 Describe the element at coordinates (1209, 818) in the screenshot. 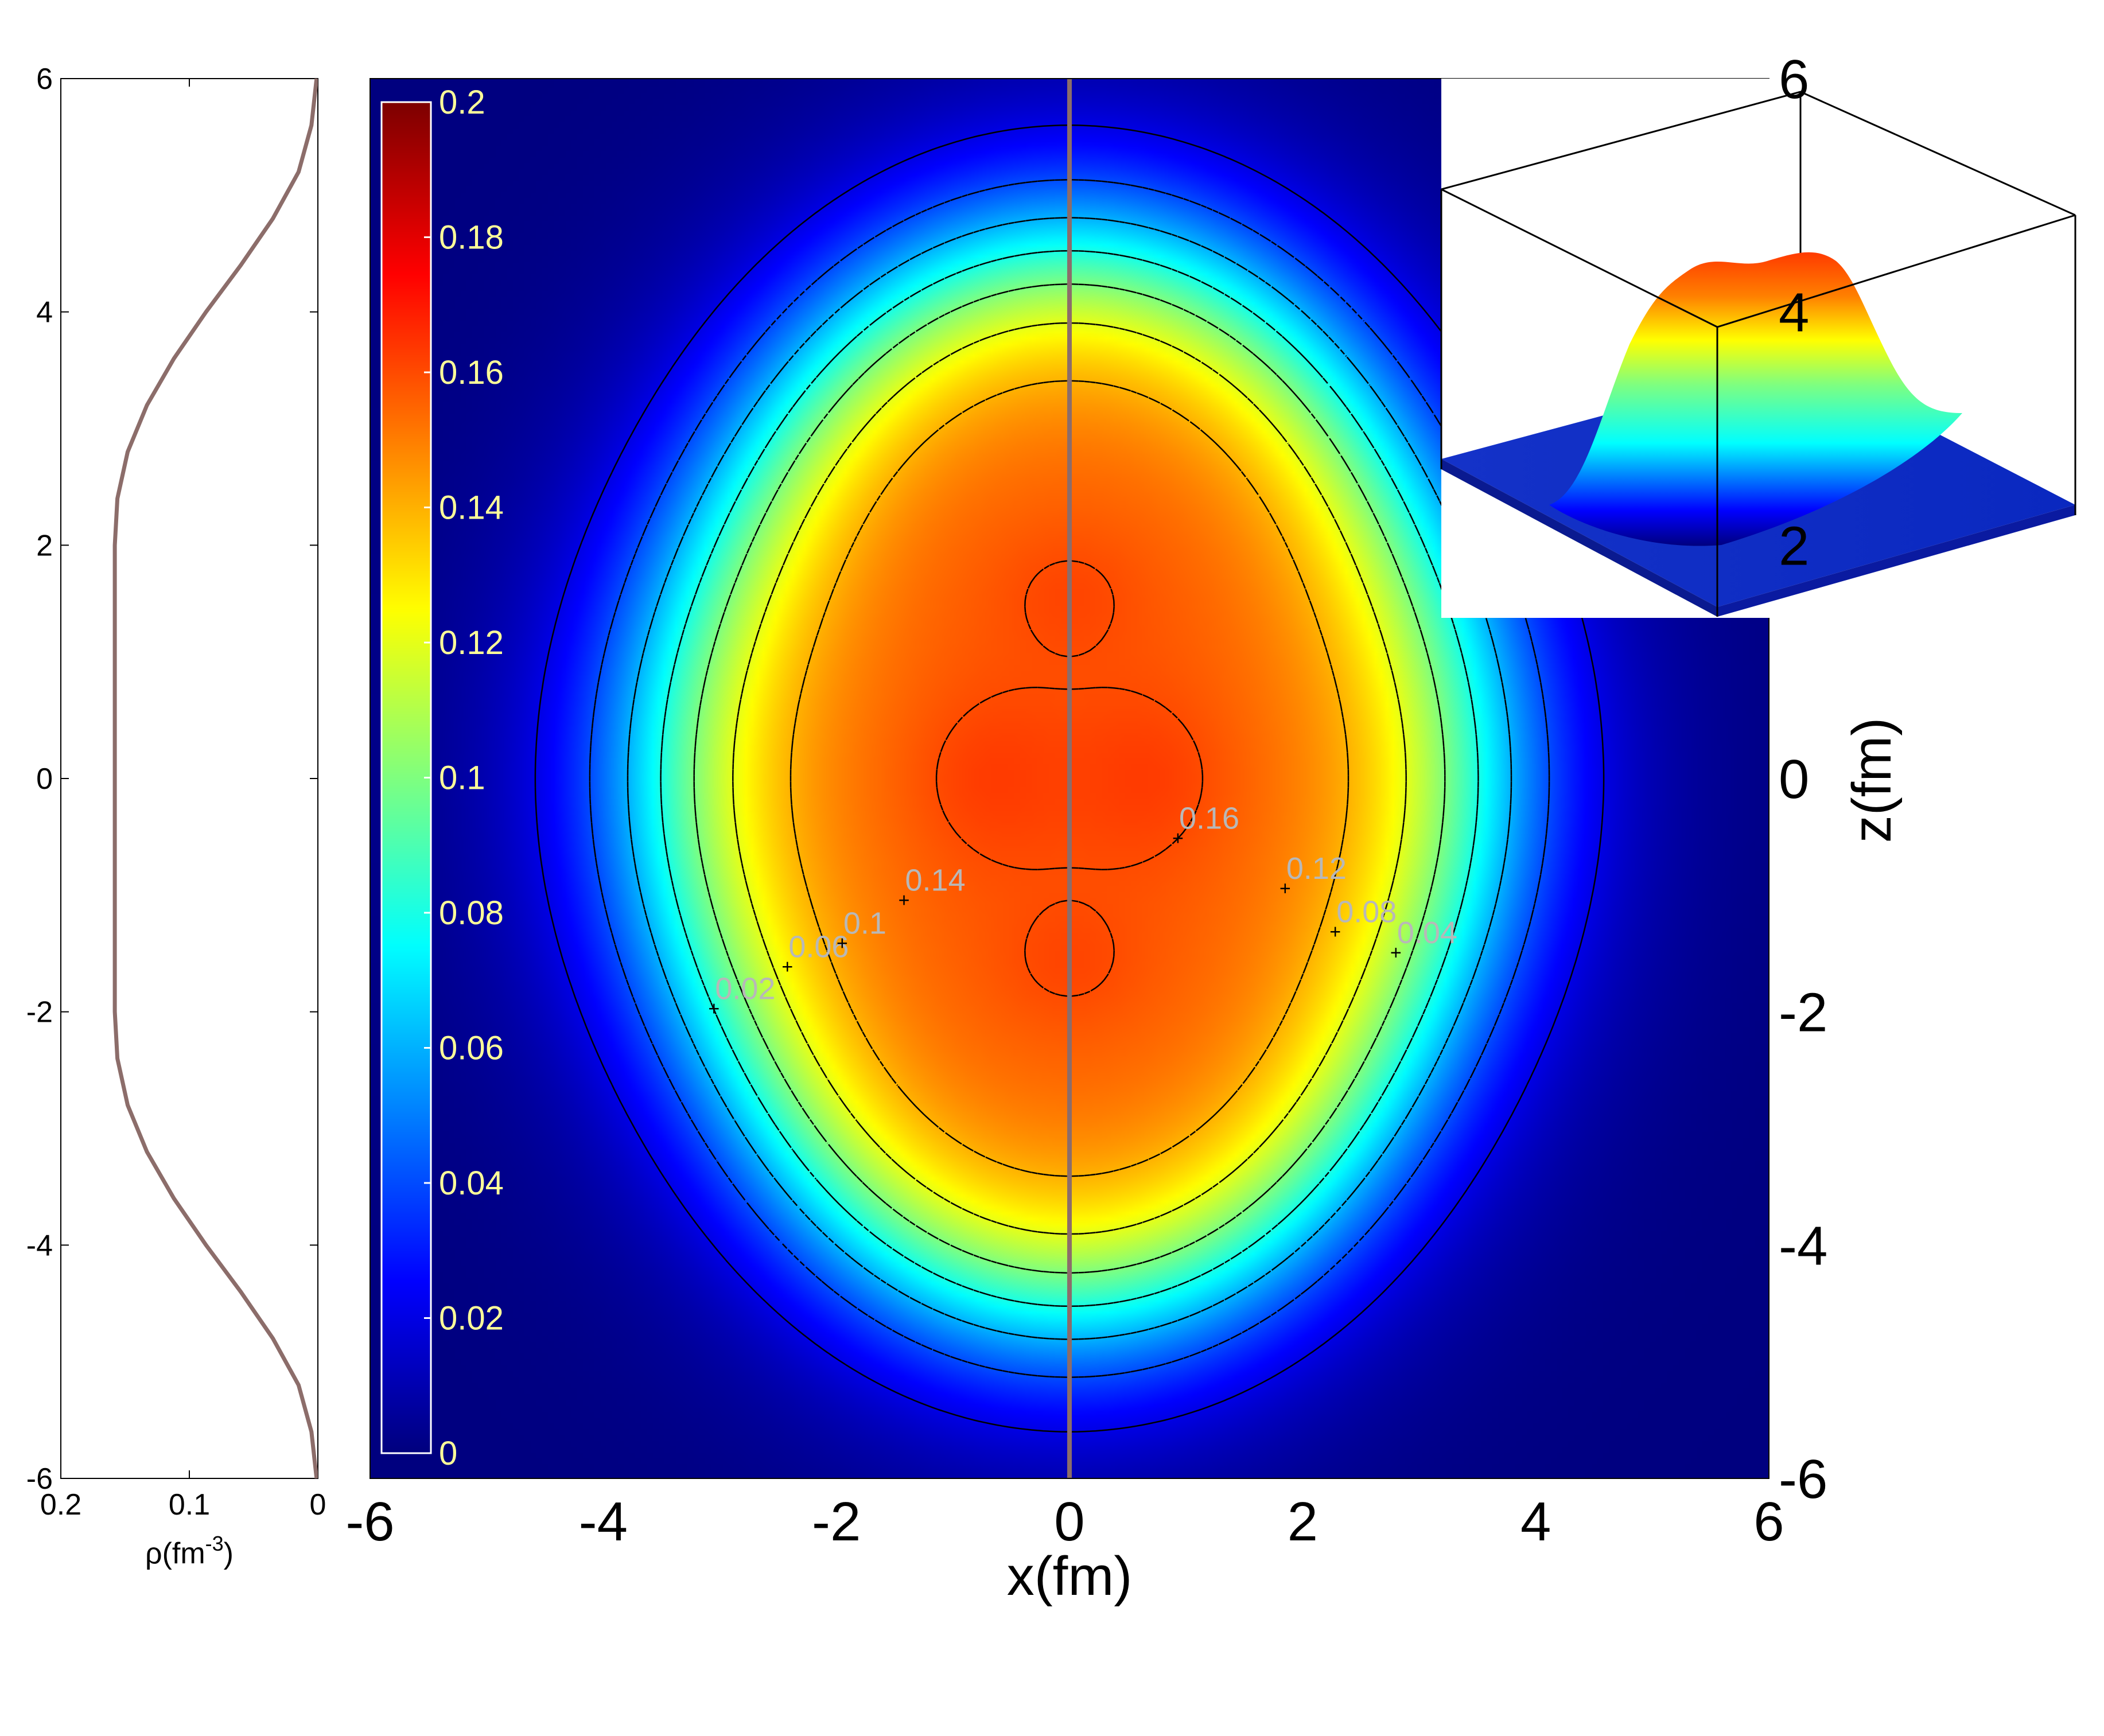

I see `contour-label: 0.16` at that location.